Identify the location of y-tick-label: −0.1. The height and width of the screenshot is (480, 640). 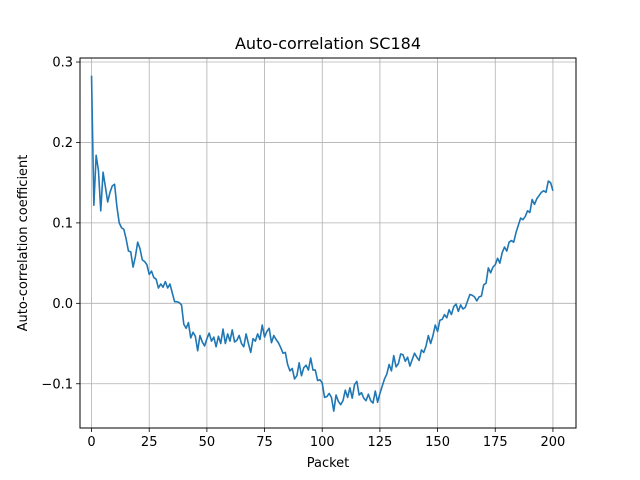
(57, 384).